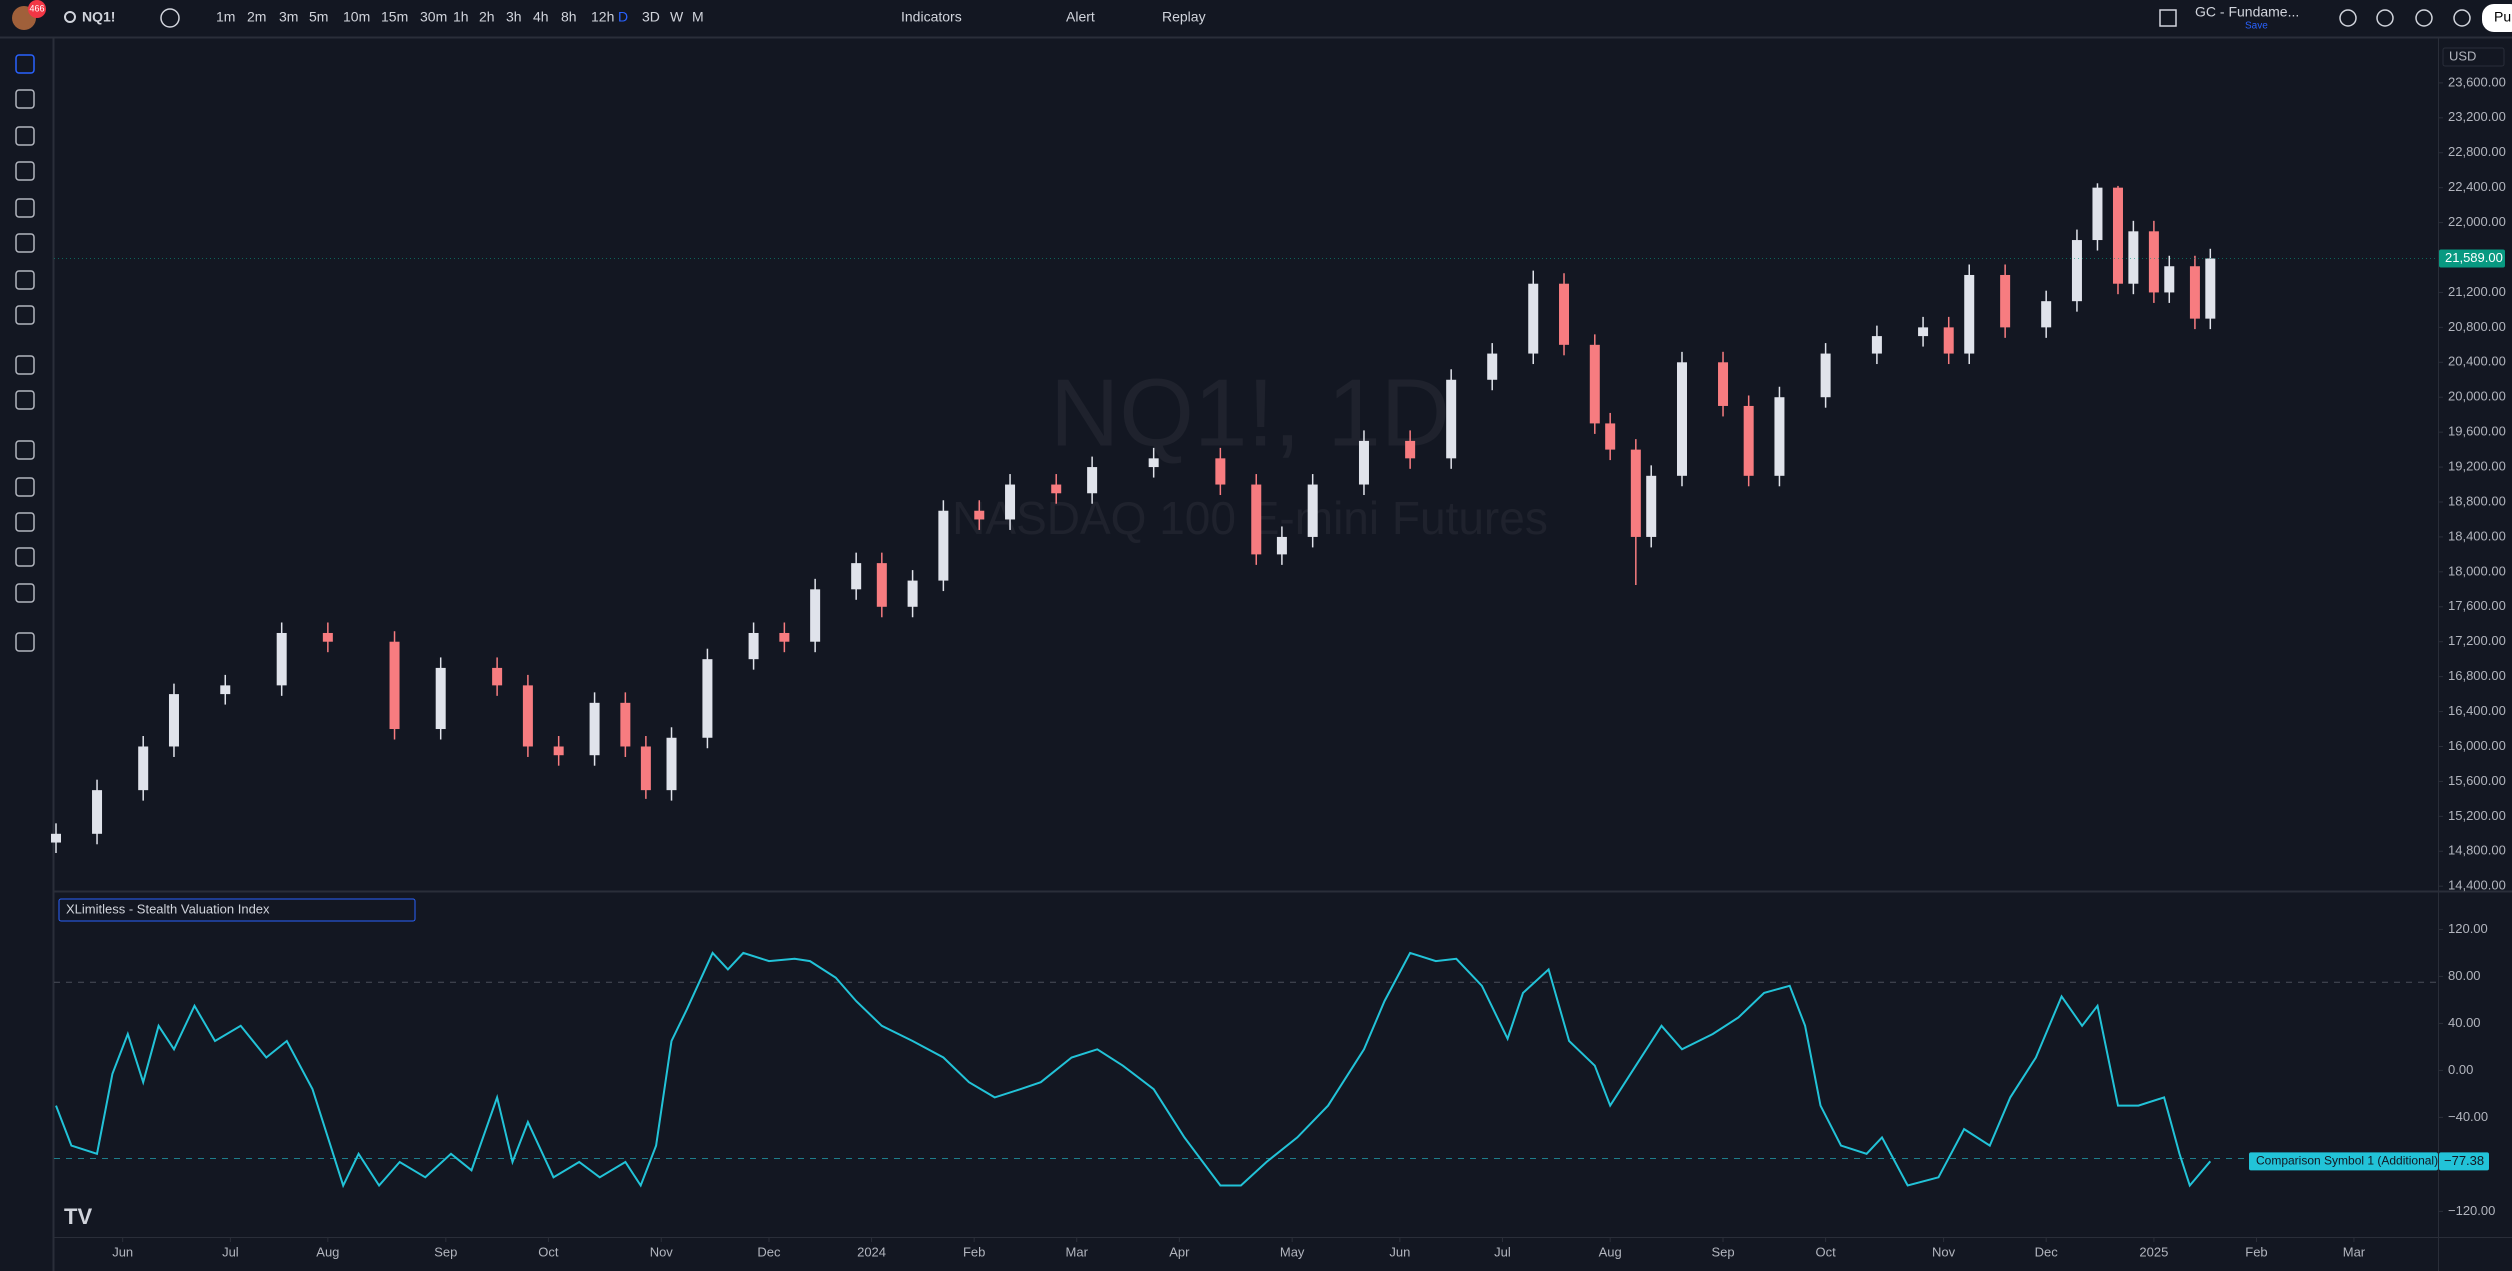 Image resolution: width=2512 pixels, height=1271 pixels. What do you see at coordinates (602, 17) in the screenshot?
I see `interval-button: 12h` at bounding box center [602, 17].